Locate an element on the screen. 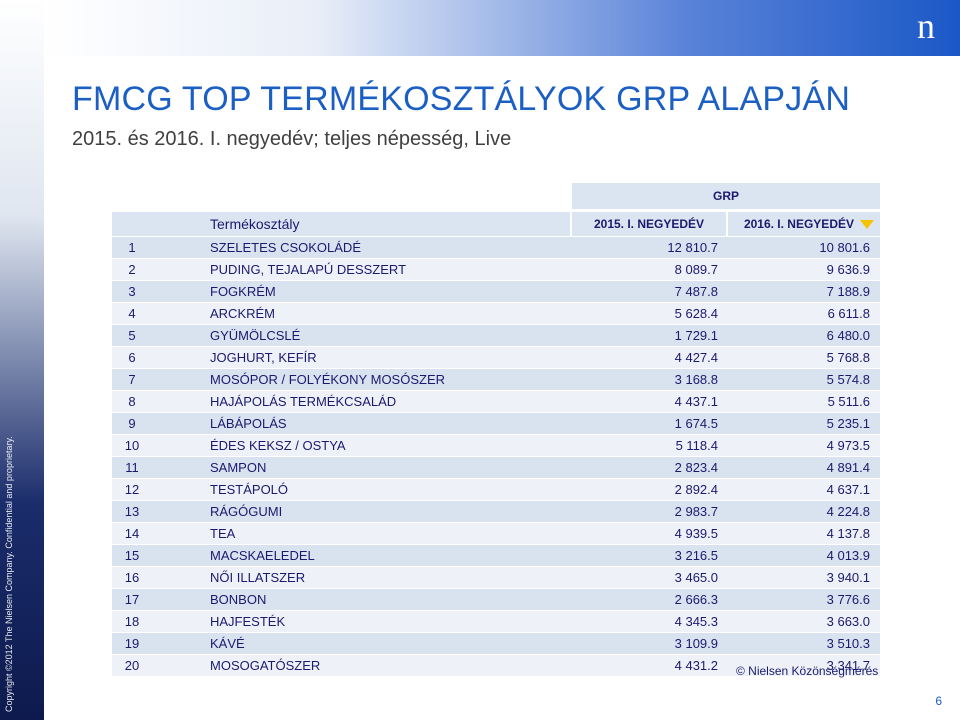 The image size is (960, 720). grp-2015-cell: 1 729.1 is located at coordinates (696, 335).